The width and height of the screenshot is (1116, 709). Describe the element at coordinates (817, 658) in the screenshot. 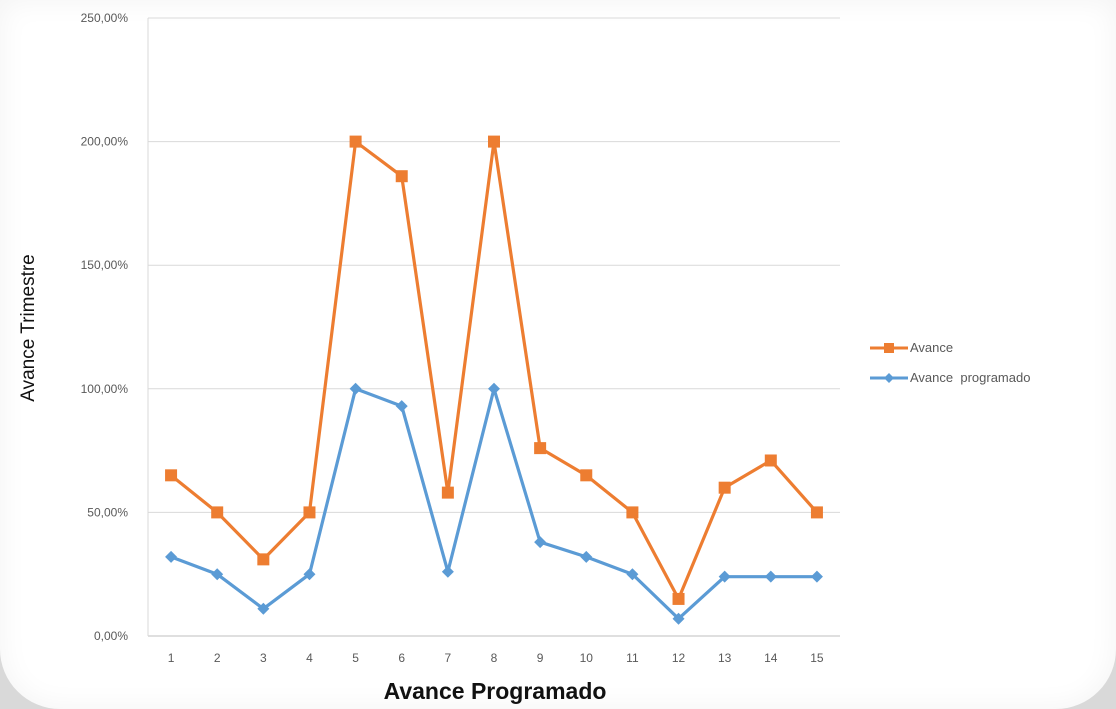

I see `x-tick-label: 15` at that location.